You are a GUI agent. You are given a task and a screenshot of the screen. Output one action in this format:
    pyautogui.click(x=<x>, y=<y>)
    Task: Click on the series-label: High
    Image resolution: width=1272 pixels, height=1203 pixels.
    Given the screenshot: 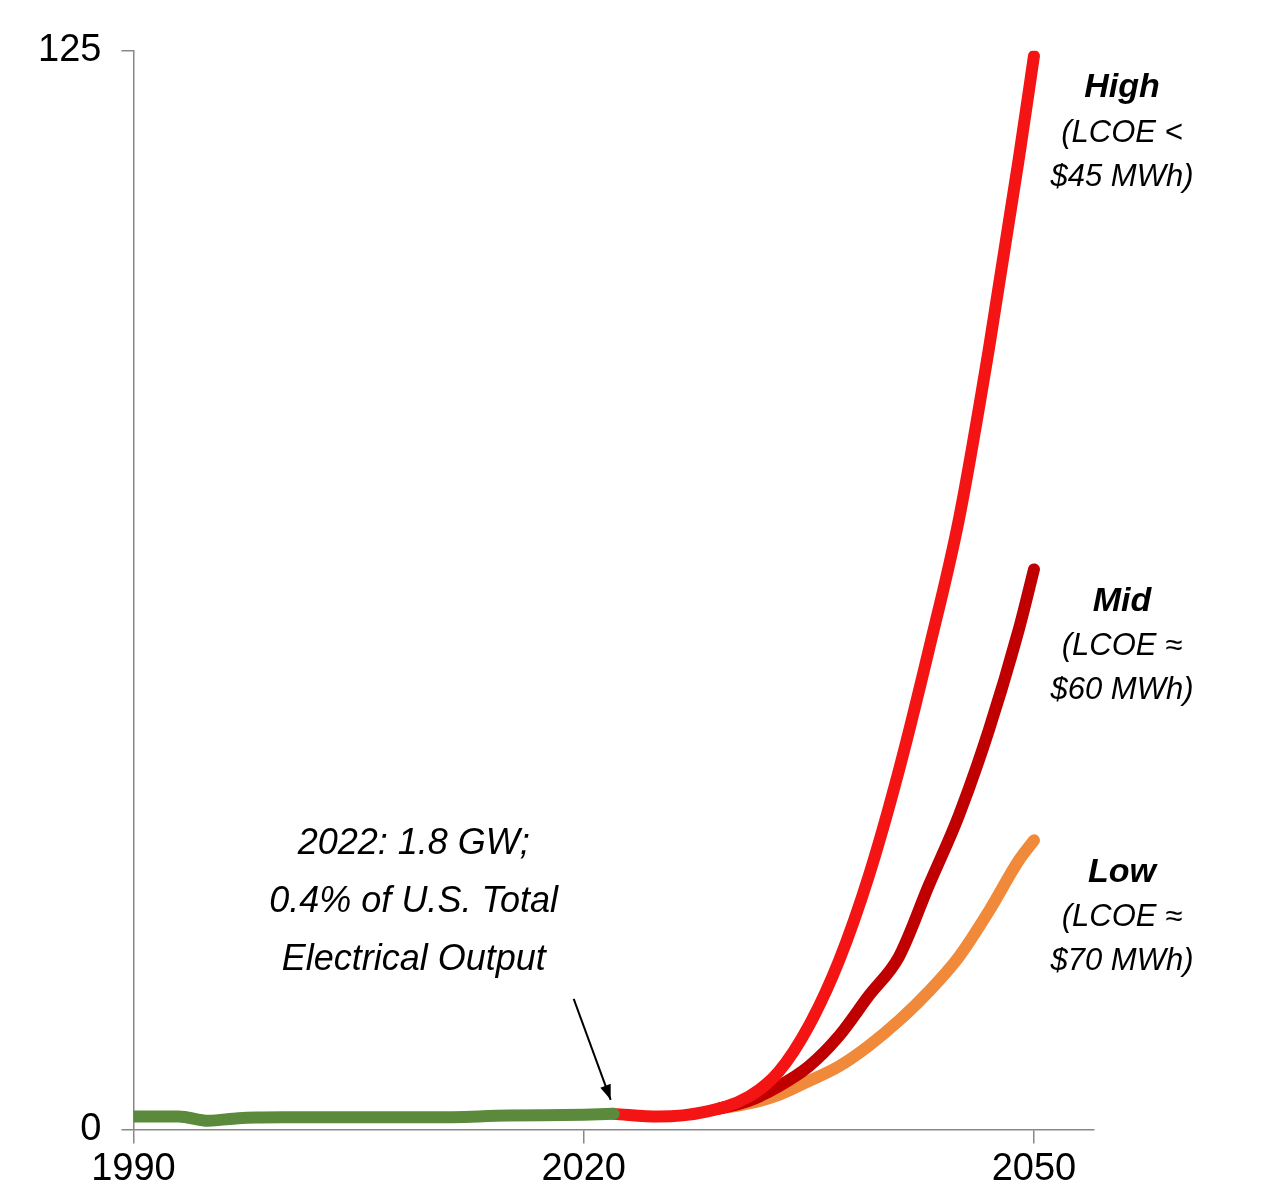 What is the action you would take?
    pyautogui.click(x=1122, y=85)
    